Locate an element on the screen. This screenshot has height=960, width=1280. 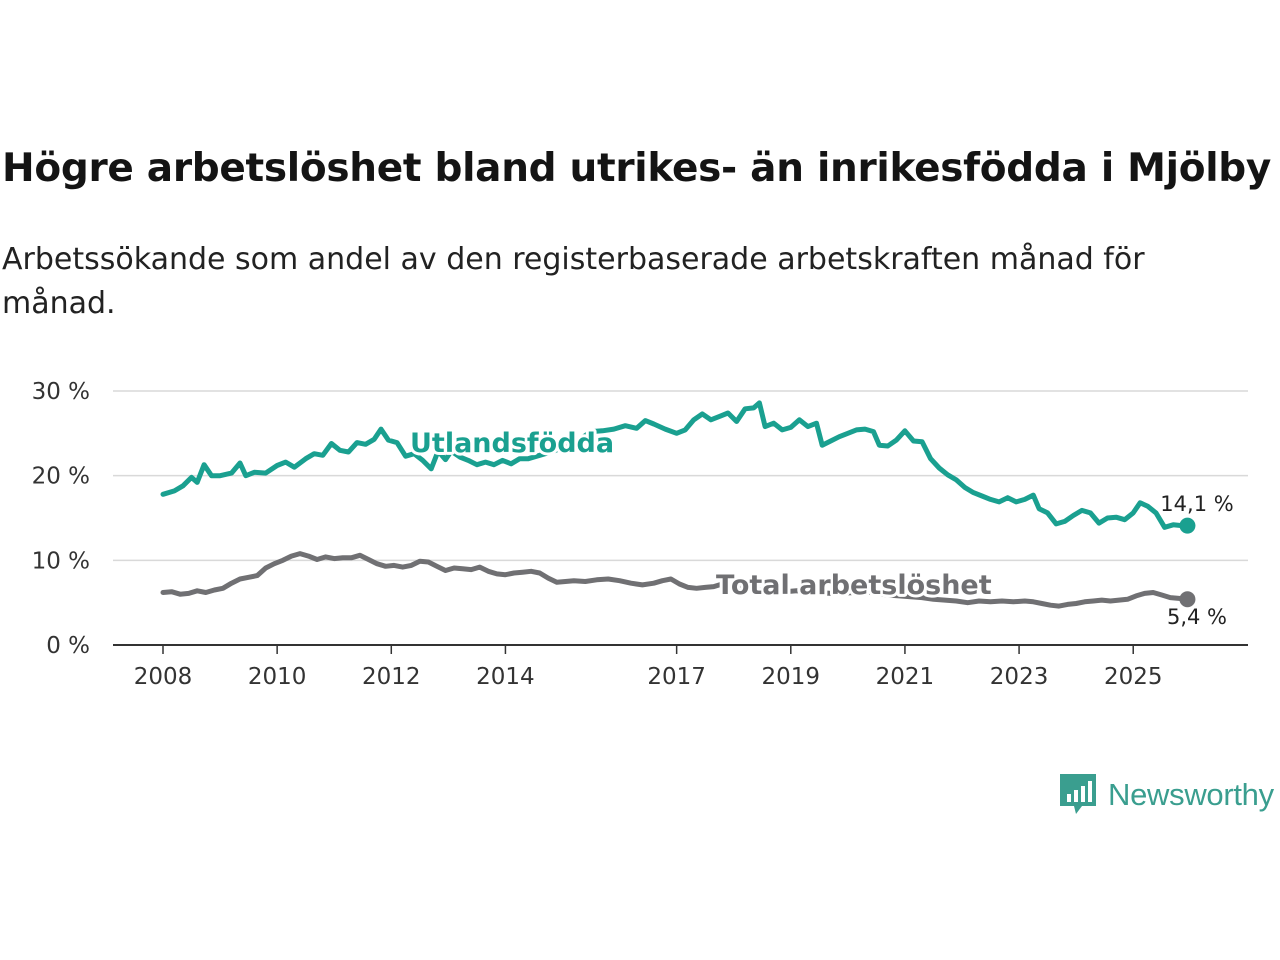
y-axis-ticks: 0 % 10 % 20 % 30 % is located at coordinates (61, 519).